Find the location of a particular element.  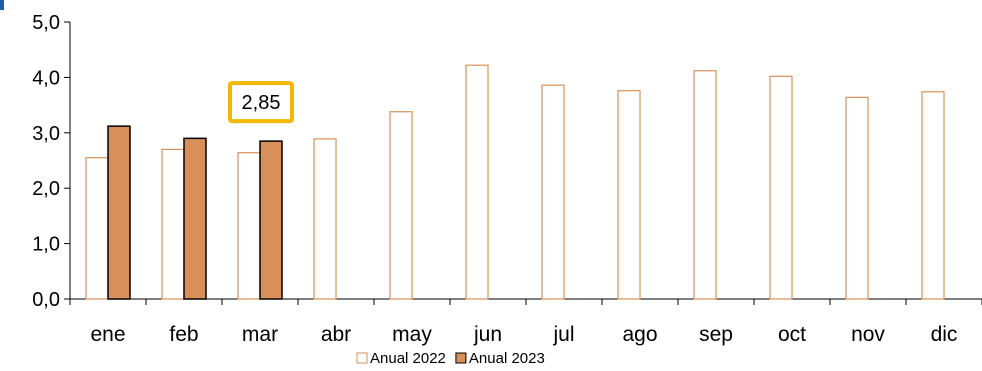

y-tick-label: 0,0 is located at coordinates (46, 300).